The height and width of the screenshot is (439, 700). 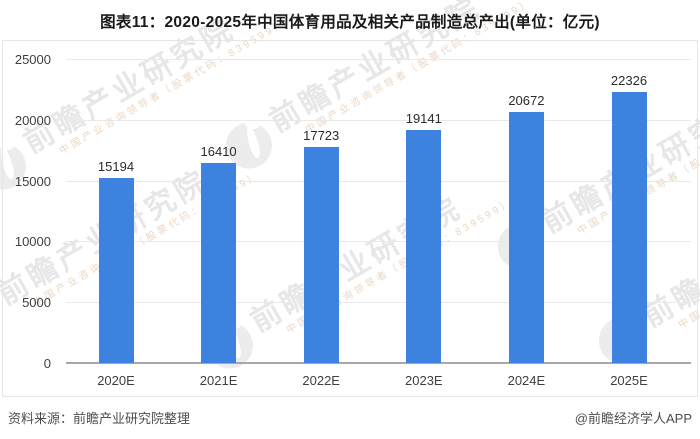 What do you see at coordinates (526, 380) in the screenshot?
I see `x-axis-tick-label: 2024E` at bounding box center [526, 380].